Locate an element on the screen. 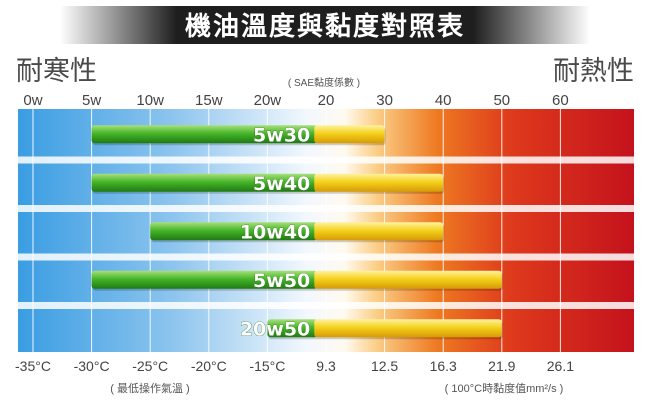 Image resolution: width=650 pixels, height=406 pixels. sae-caption: ( SAE黏度係數 ) is located at coordinates (324, 82).